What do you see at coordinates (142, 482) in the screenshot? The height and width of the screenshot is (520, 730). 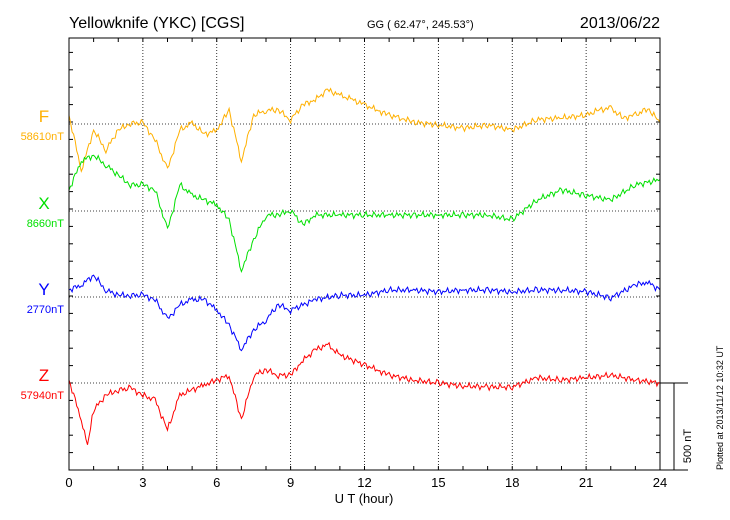 I see `x-tick-label: 3` at bounding box center [142, 482].